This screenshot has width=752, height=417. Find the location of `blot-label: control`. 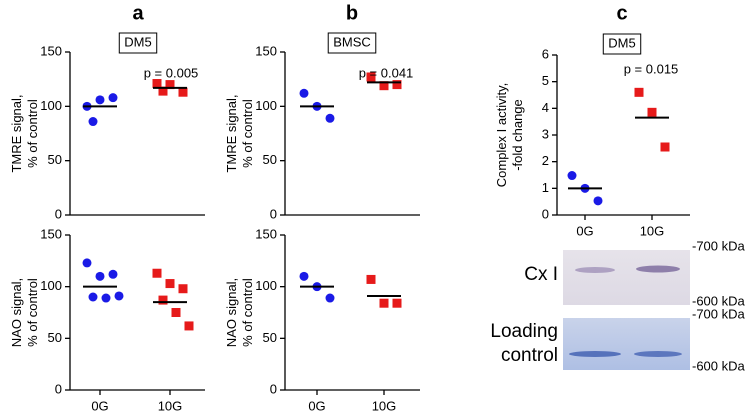

blot-label: control is located at coordinates (529, 355).